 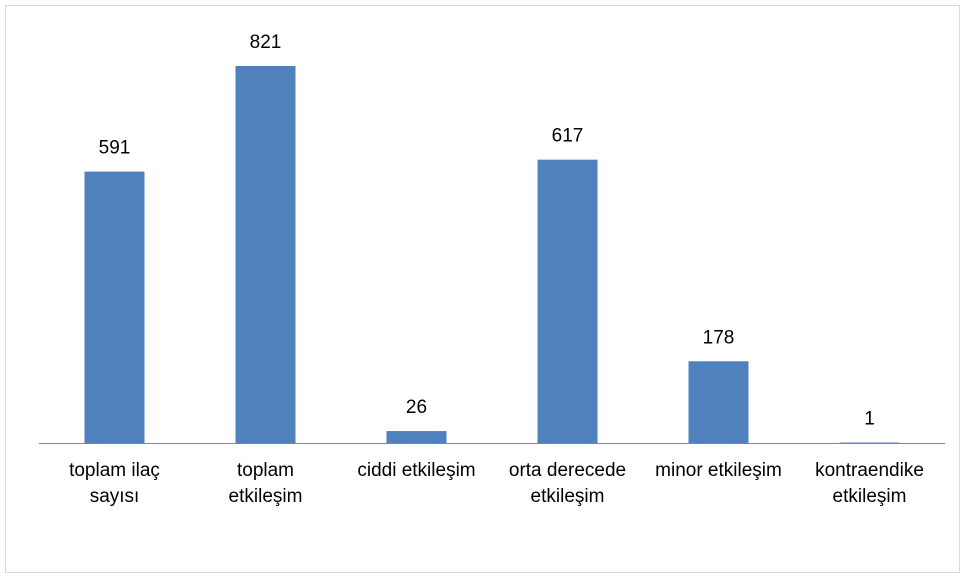 I want to click on x-tick-label: minor etkileşim, so click(x=718, y=470).